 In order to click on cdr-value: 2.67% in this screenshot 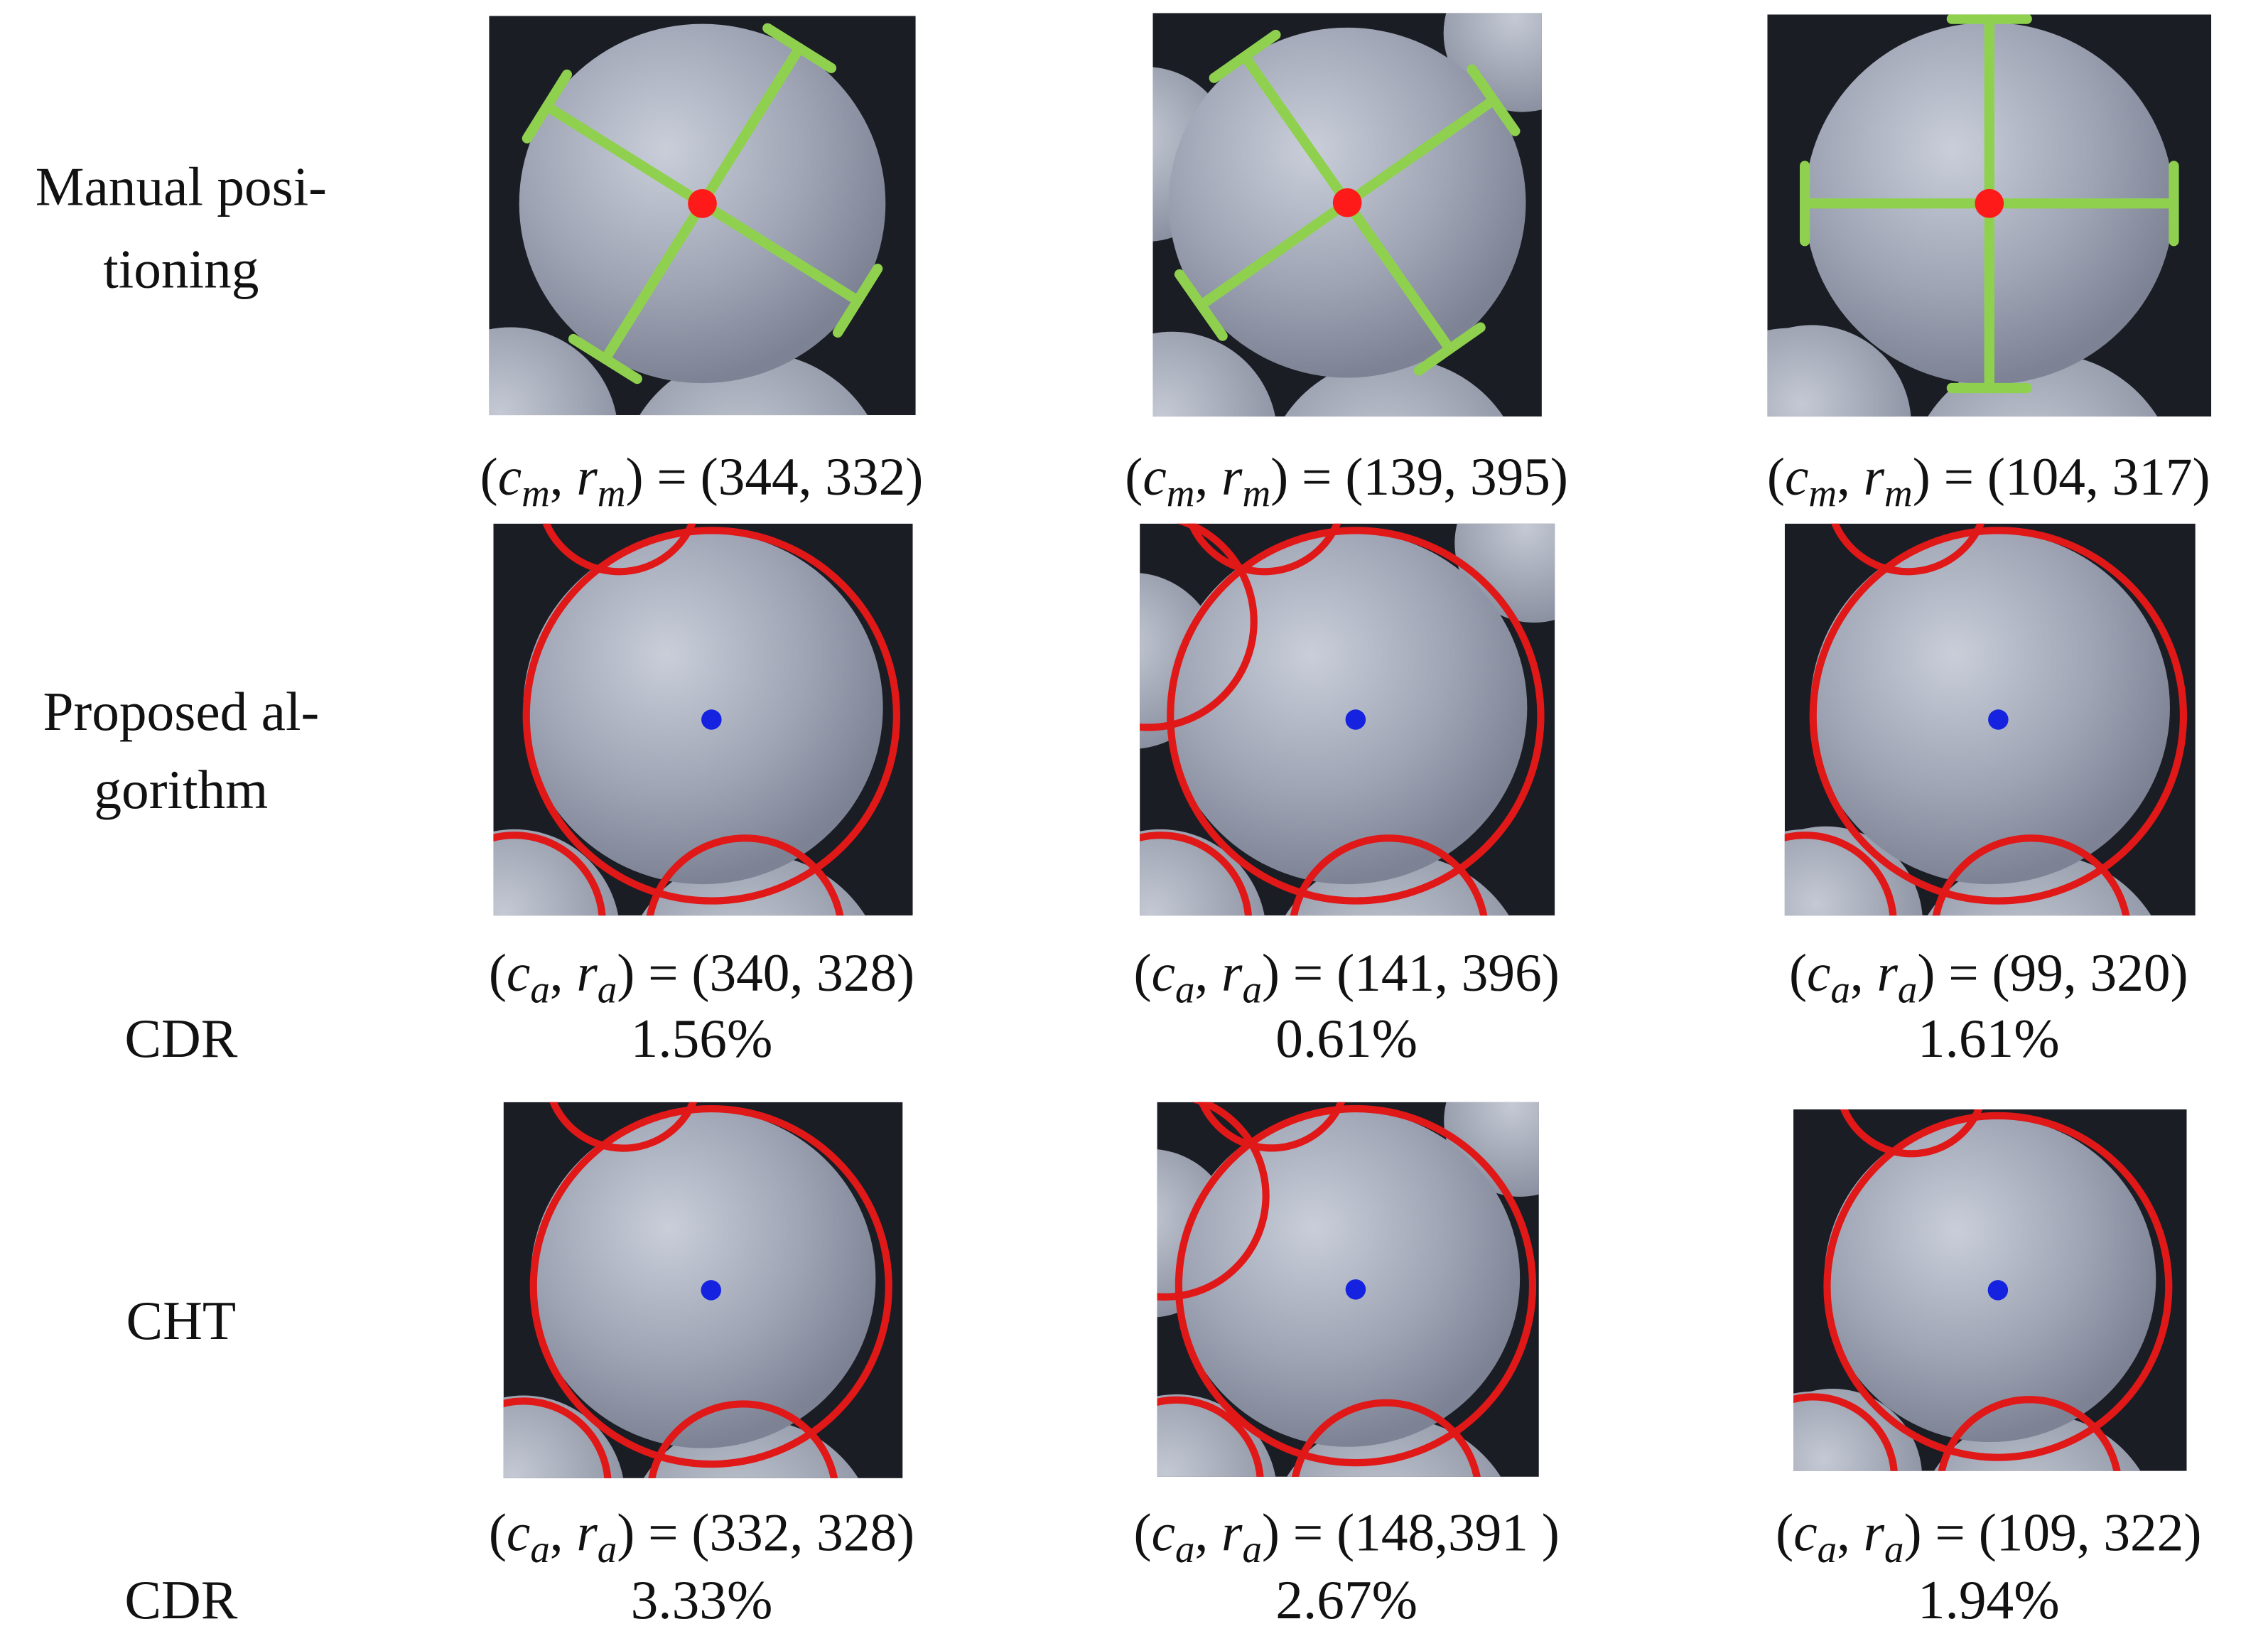, I will do `click(1346, 1599)`.